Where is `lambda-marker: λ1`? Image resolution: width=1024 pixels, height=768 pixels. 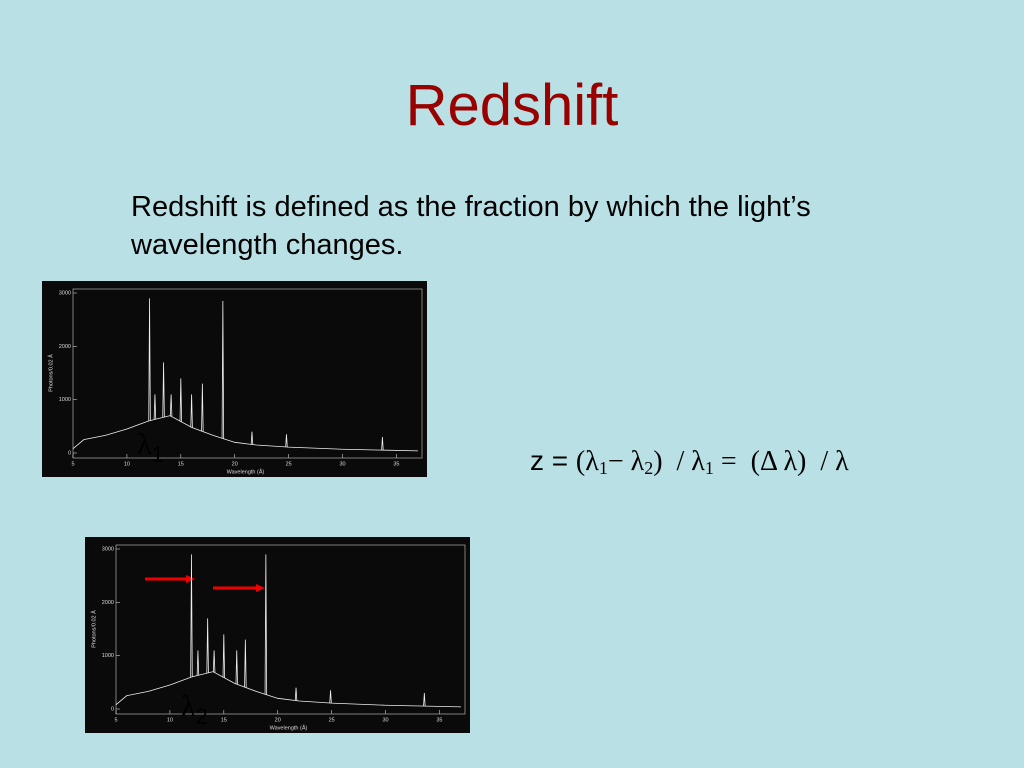
lambda-marker: λ1 is located at coordinates (150, 448).